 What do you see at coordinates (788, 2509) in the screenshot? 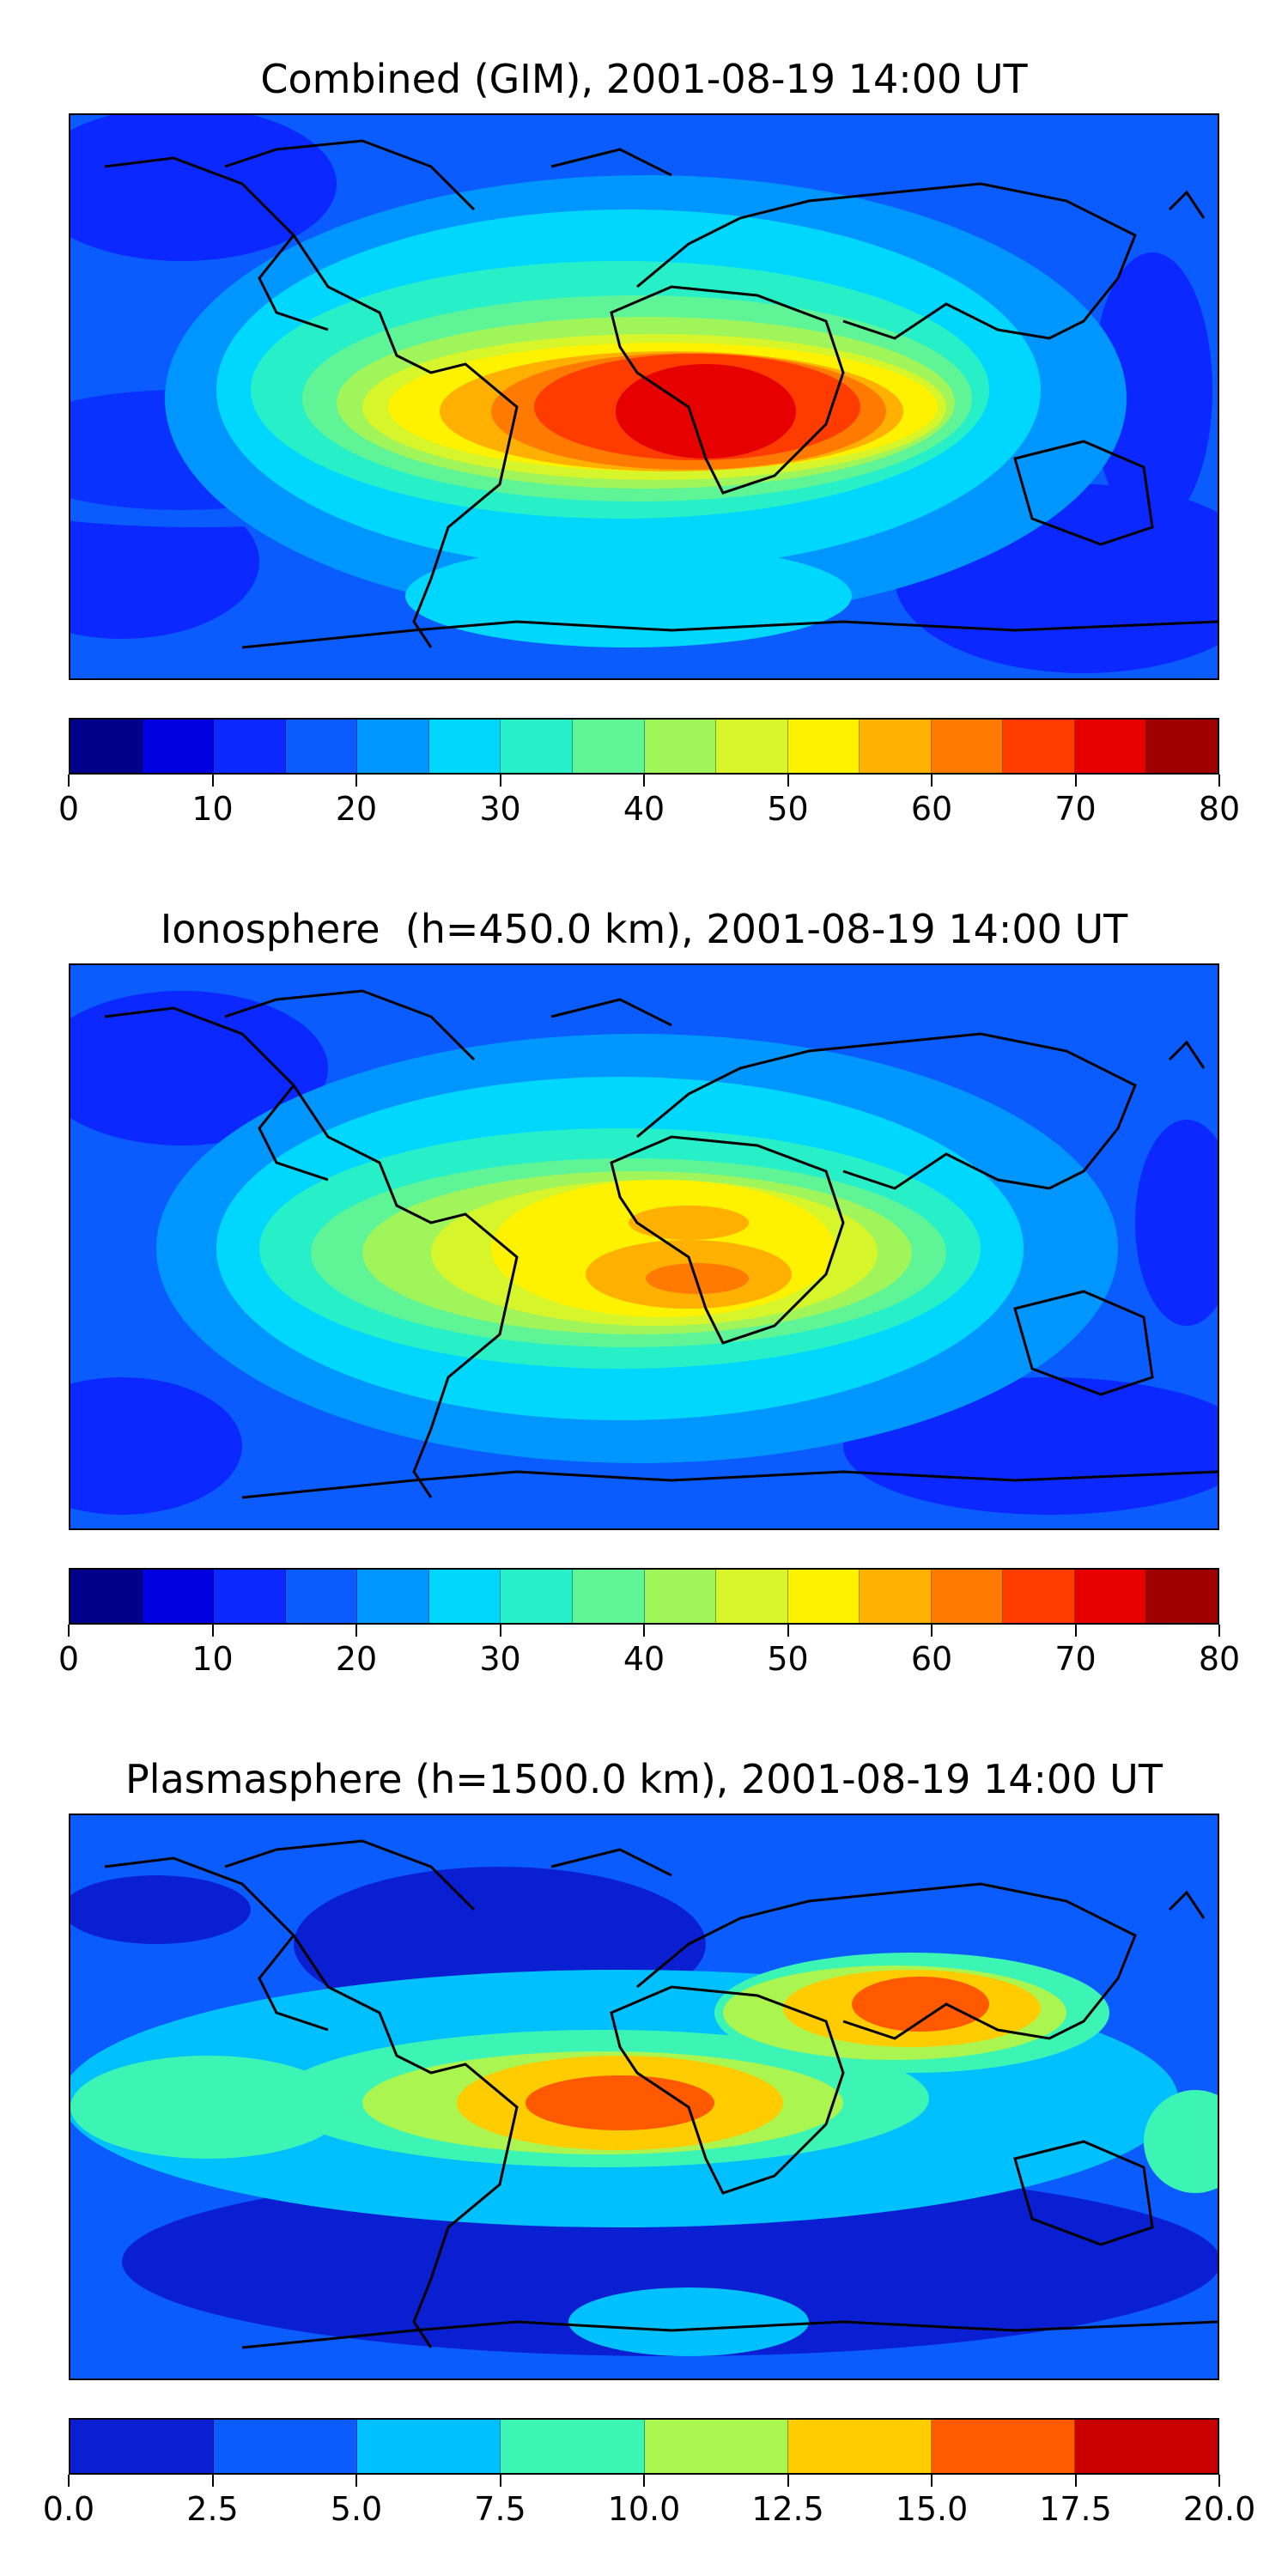
I see `colorbar-tick-label: 12.5` at bounding box center [788, 2509].